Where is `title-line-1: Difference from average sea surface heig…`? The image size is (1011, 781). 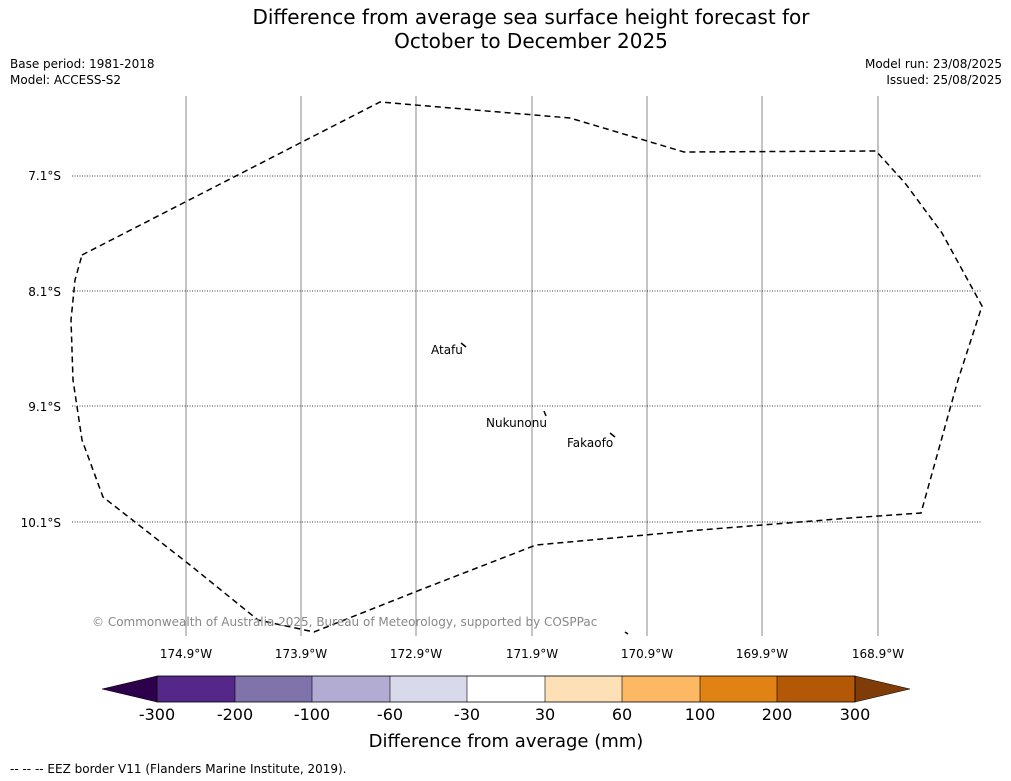 title-line-1: Difference from average sea surface heig… is located at coordinates (531, 17).